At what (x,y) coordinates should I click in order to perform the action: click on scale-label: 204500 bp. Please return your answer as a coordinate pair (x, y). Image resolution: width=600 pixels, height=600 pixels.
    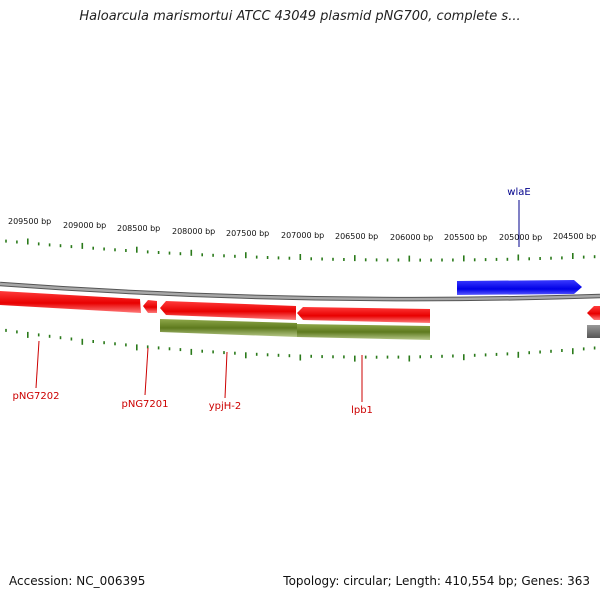
    Looking at the image, I should click on (574, 236).